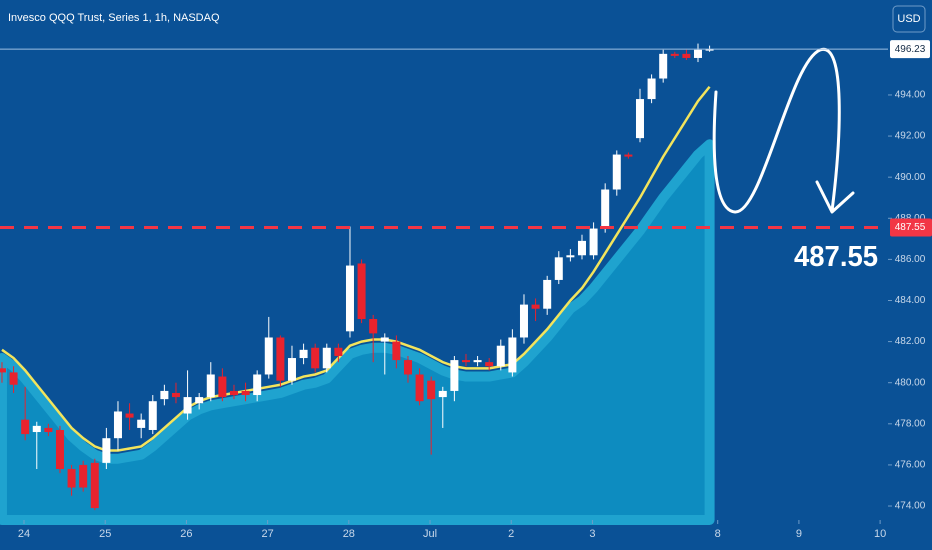 This screenshot has width=932, height=550. Describe the element at coordinates (114, 18) in the screenshot. I see `chart-title: Invesco QQQ Trust, Series 1, 1h, NASDAQ` at that location.